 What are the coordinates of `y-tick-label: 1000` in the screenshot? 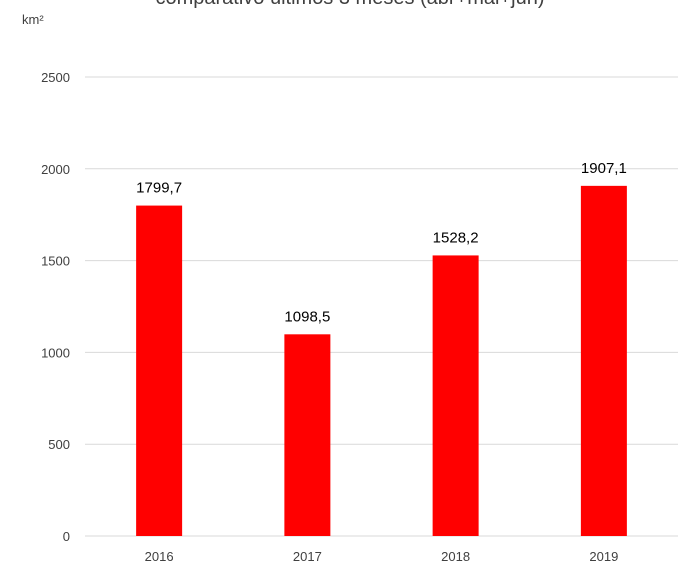 It's located at (55, 352).